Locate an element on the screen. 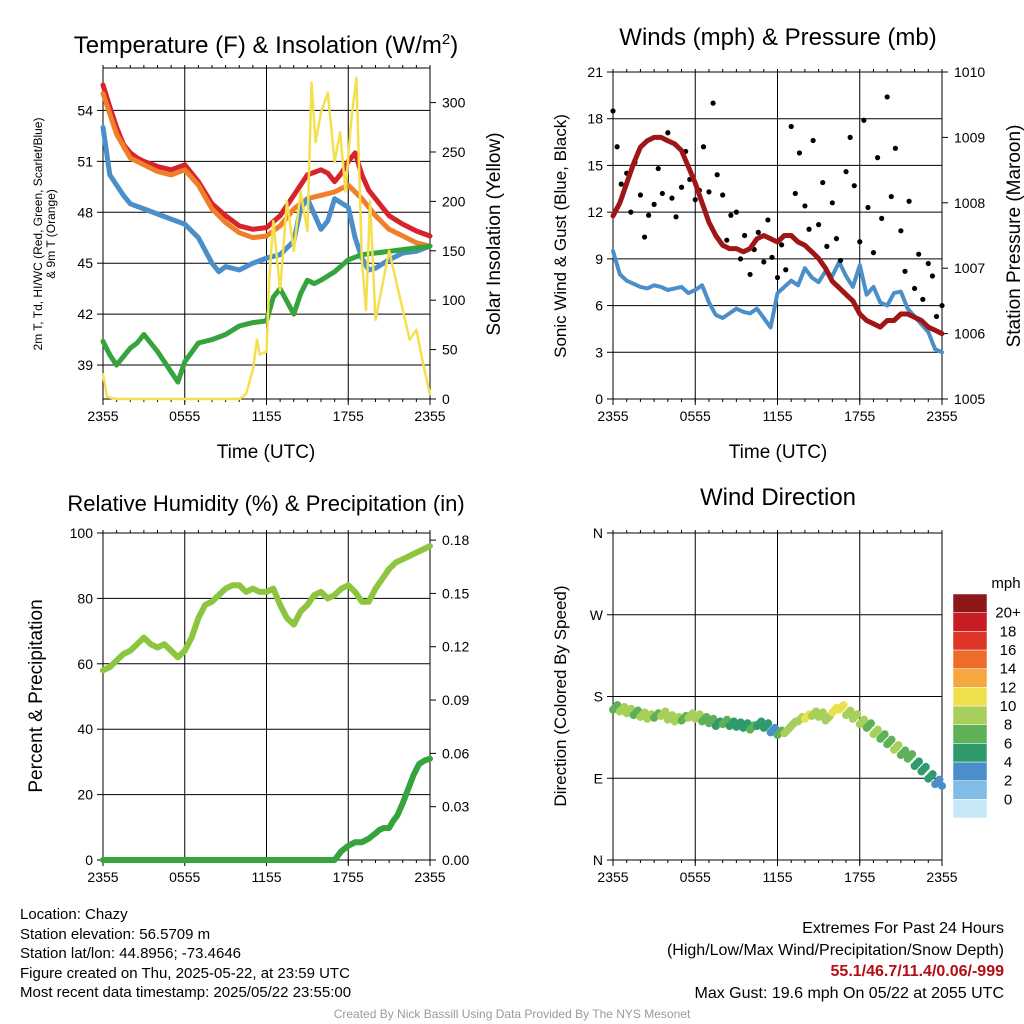 This screenshot has height=1024, width=1024. wind-ytick-label: 12 is located at coordinates (595, 212).